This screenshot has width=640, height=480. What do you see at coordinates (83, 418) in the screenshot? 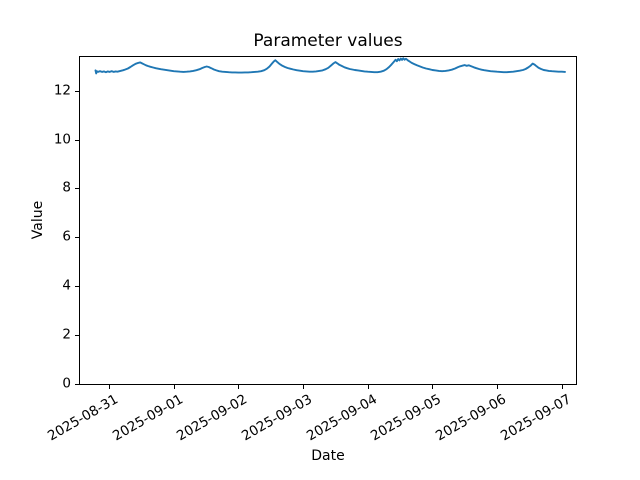
I see `x-axis-tick-label: 2025-08-31` at bounding box center [83, 418].